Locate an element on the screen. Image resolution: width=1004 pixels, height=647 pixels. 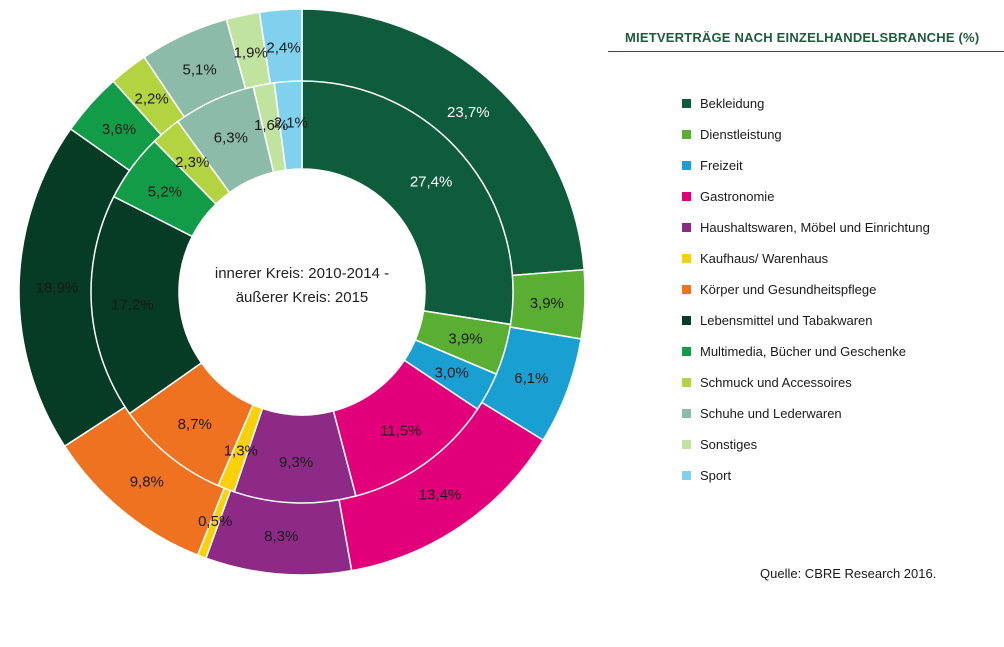
outer-label-gastronomie: 13,4% is located at coordinates (440, 495).